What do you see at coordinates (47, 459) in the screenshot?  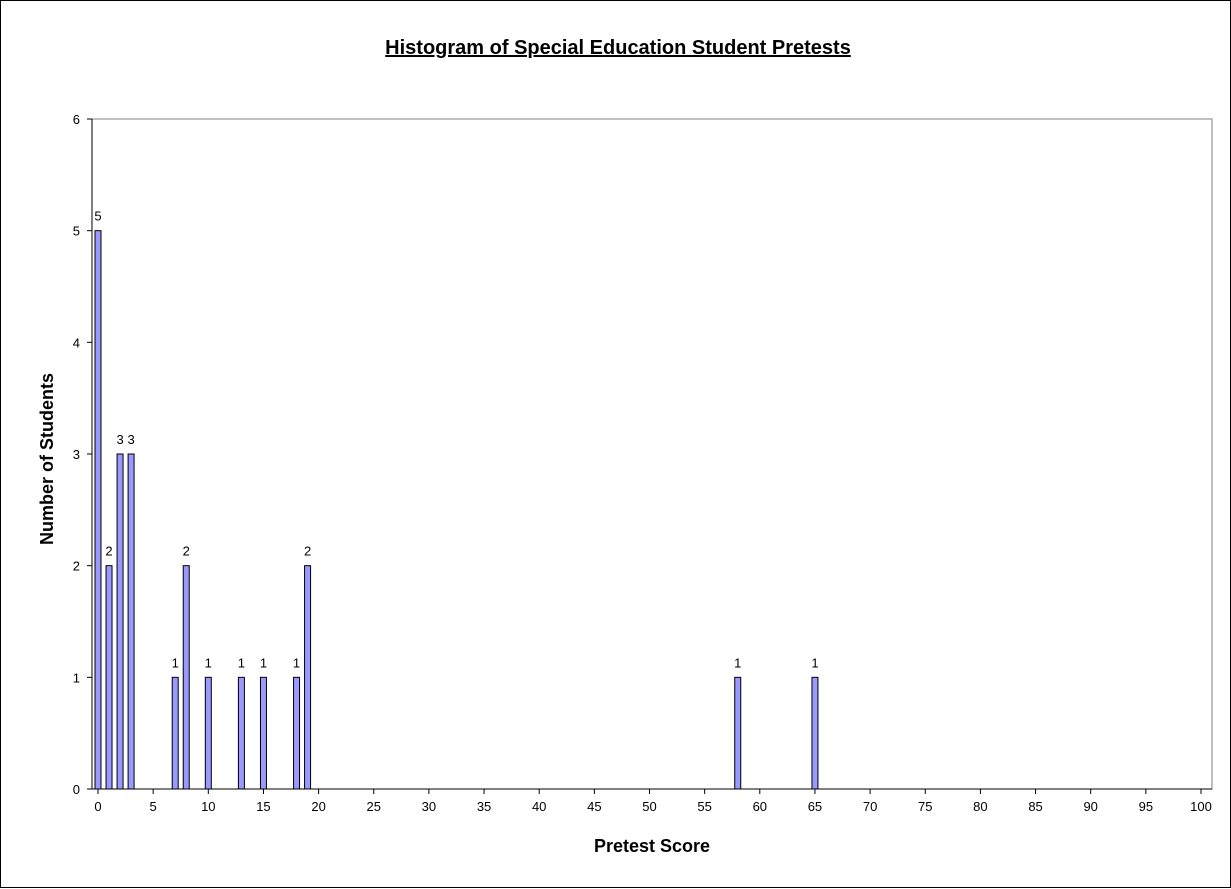 I see `y-axis-title: Number of Students` at bounding box center [47, 459].